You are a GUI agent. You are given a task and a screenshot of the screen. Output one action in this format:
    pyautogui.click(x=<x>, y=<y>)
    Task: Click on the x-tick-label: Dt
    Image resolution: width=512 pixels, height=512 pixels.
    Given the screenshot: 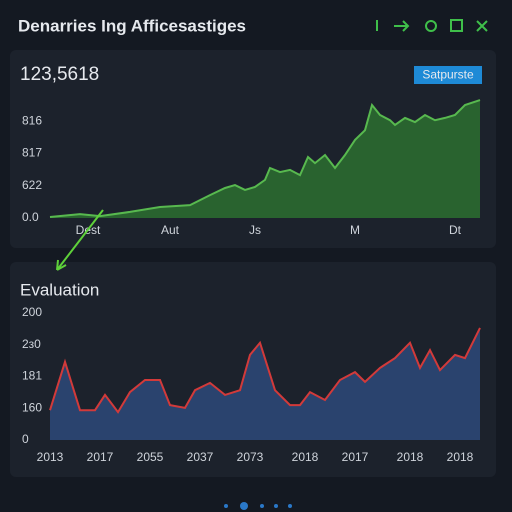 What is the action you would take?
    pyautogui.click(x=455, y=230)
    